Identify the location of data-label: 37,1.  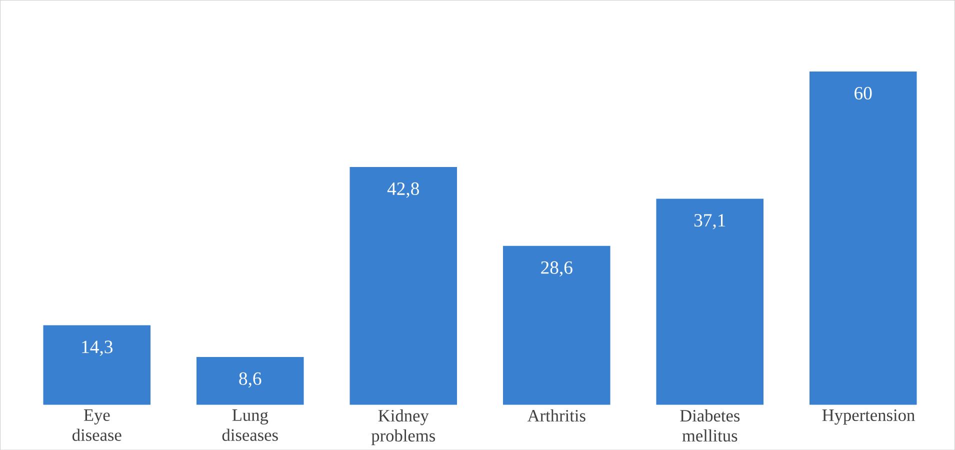
(710, 222).